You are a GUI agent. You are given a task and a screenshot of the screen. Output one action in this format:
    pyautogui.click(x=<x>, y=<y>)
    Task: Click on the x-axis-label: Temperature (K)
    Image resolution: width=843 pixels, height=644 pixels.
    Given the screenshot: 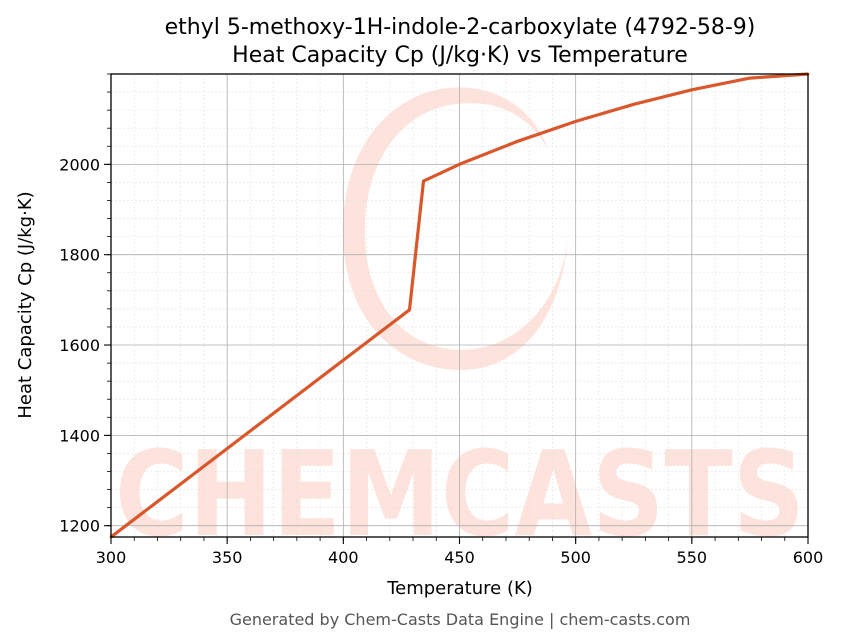 What is the action you would take?
    pyautogui.click(x=459, y=588)
    